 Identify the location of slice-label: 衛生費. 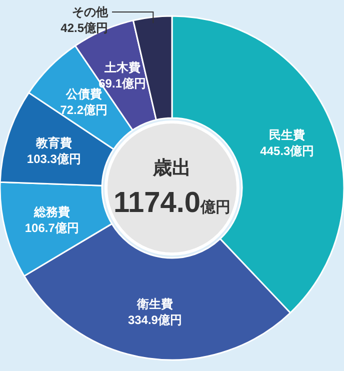
(154, 303).